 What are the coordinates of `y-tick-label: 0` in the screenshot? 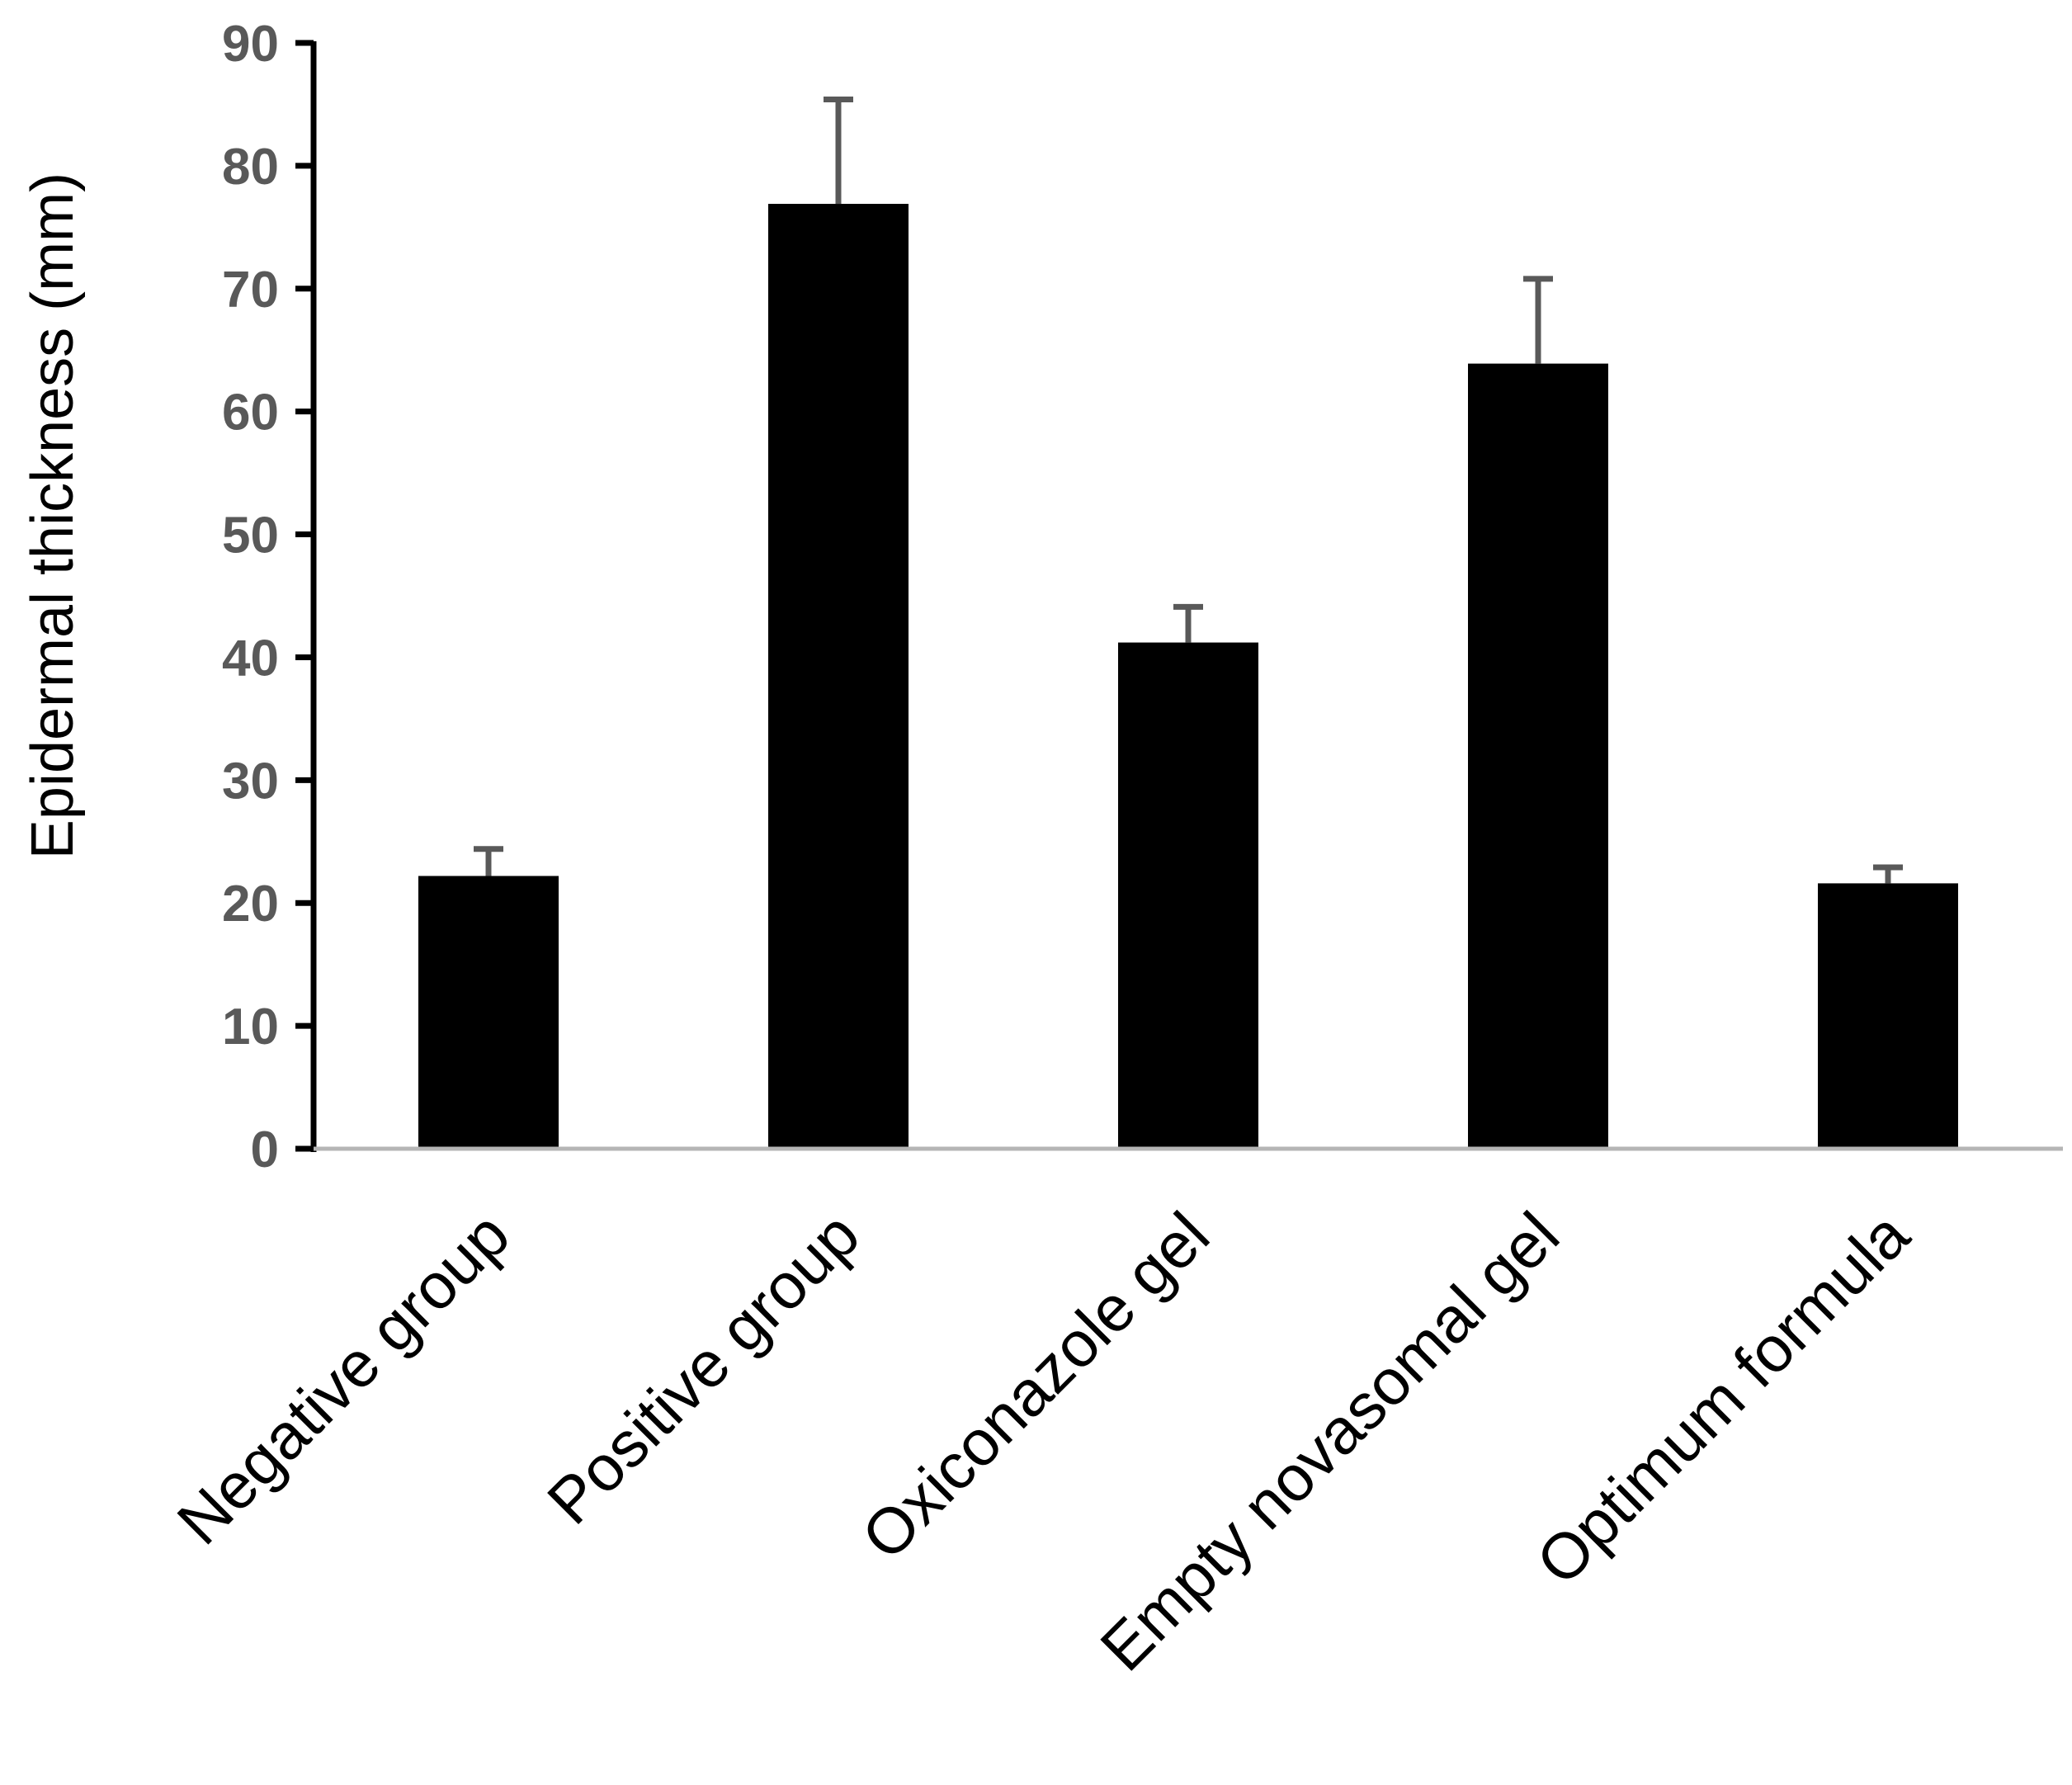 It's located at (265, 1150).